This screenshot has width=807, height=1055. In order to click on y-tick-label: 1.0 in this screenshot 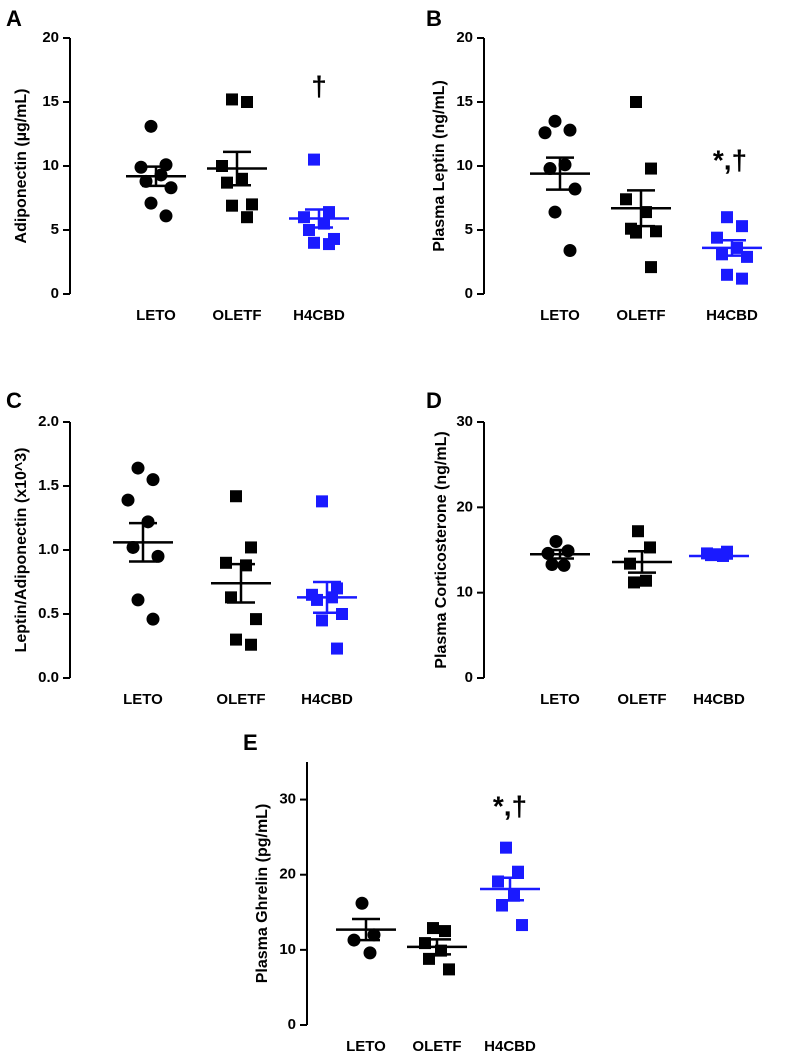, I will do `click(48, 549)`.